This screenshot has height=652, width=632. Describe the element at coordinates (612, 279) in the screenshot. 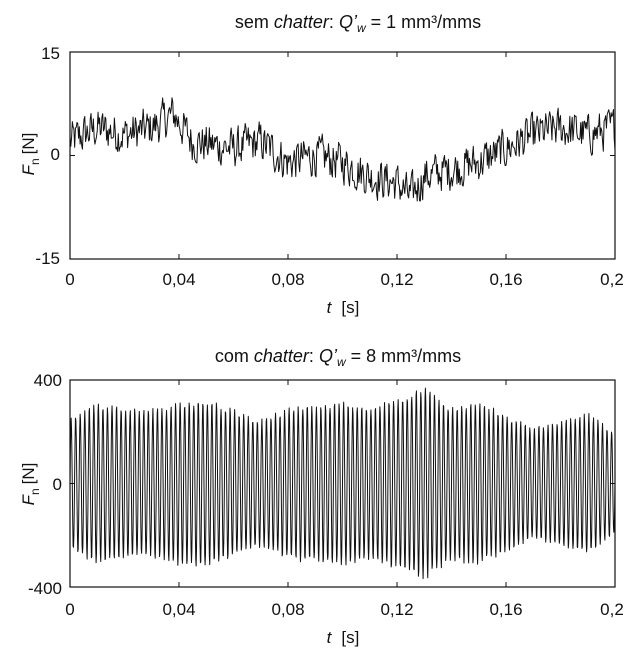

I see `chart-top-xtick: 0,2` at that location.